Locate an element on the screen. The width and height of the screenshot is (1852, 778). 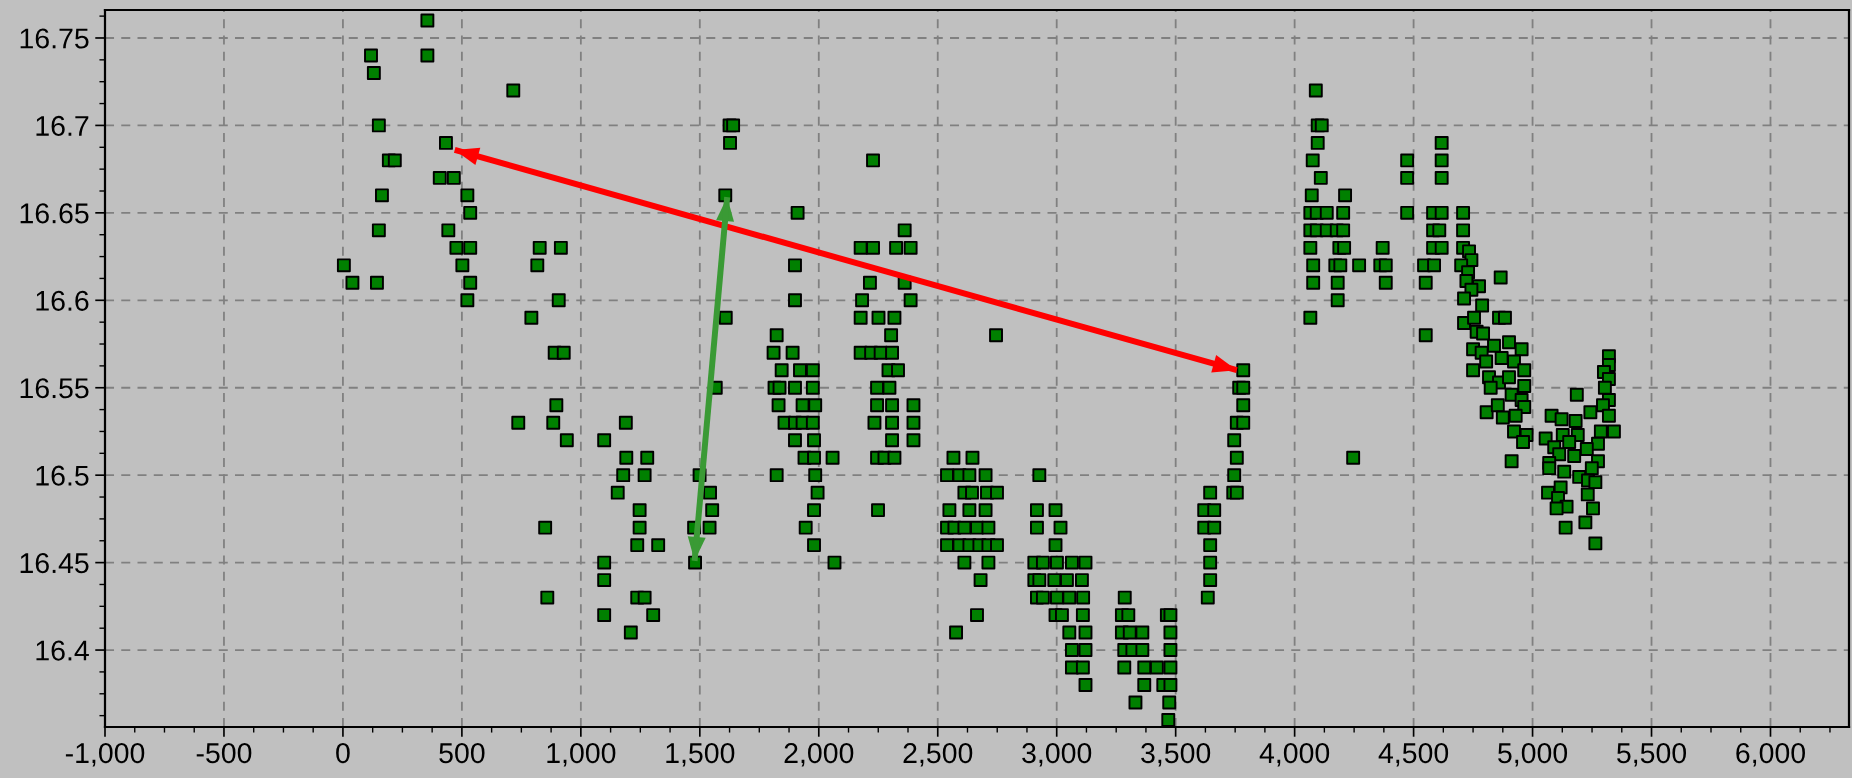
x-tick-label: 3,500 is located at coordinates (1176, 755).